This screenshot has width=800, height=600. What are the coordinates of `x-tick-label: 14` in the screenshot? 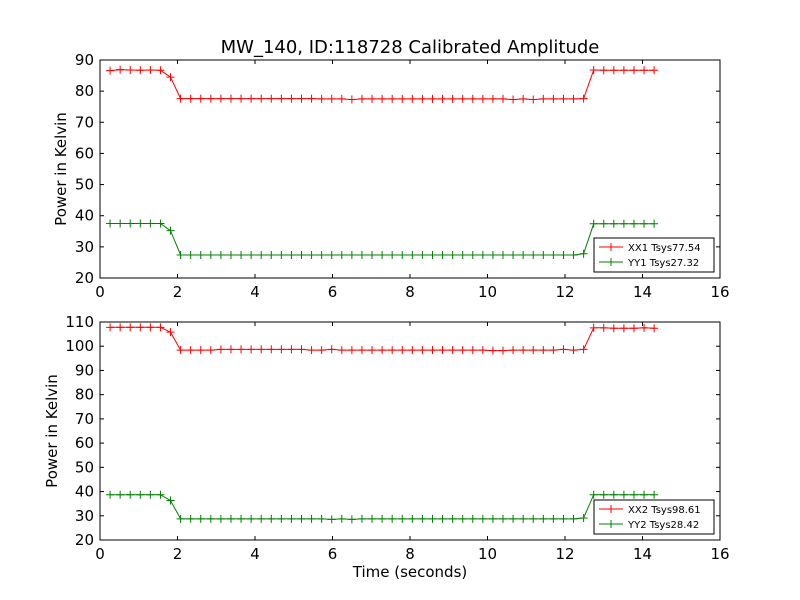 It's located at (642, 292).